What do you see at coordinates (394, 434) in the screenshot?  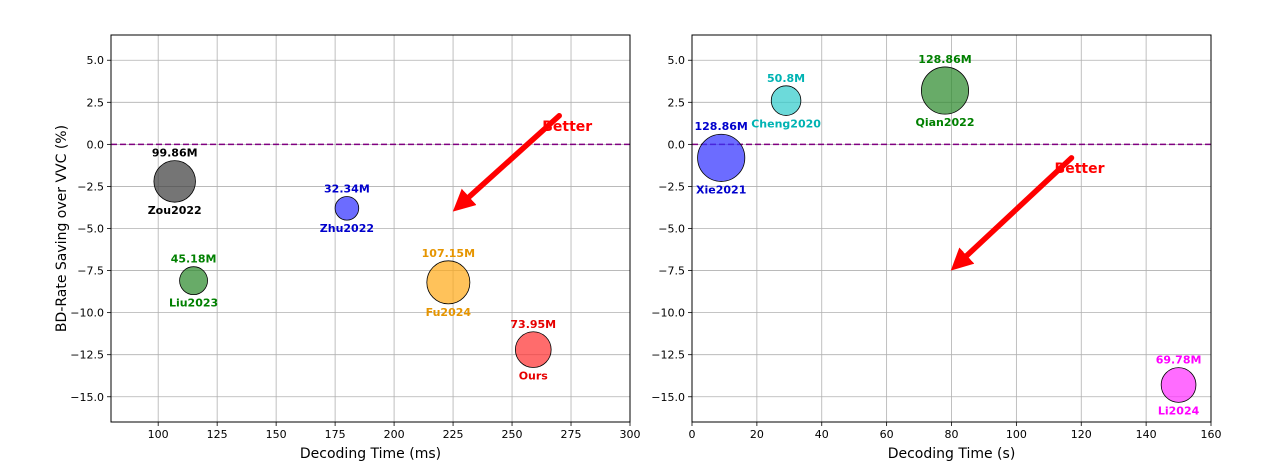 I see `x-tick-label: 200` at bounding box center [394, 434].